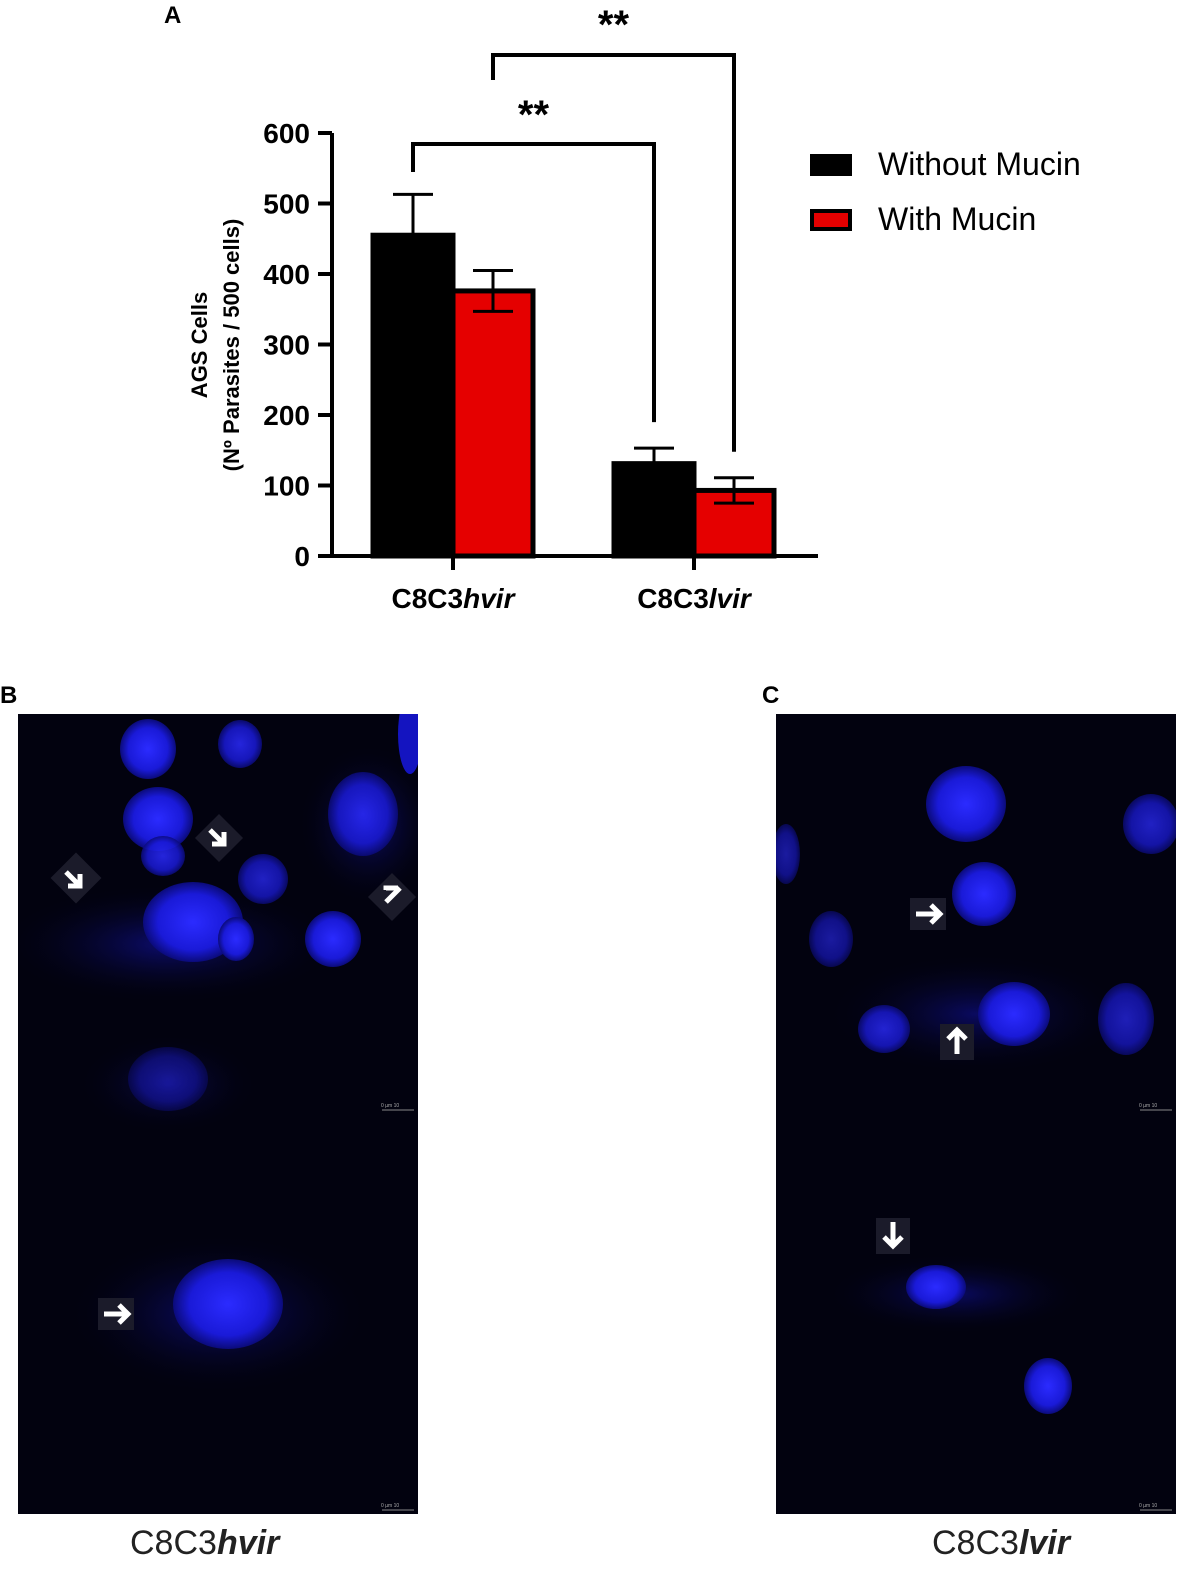 The width and height of the screenshot is (1193, 1584). What do you see at coordinates (286, 486) in the screenshot?
I see `y-tick-label: 100` at bounding box center [286, 486].